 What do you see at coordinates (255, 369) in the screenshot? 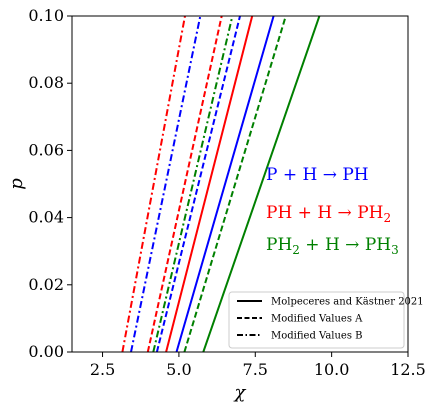
I see `x-tick-label: 7.5` at bounding box center [255, 369].